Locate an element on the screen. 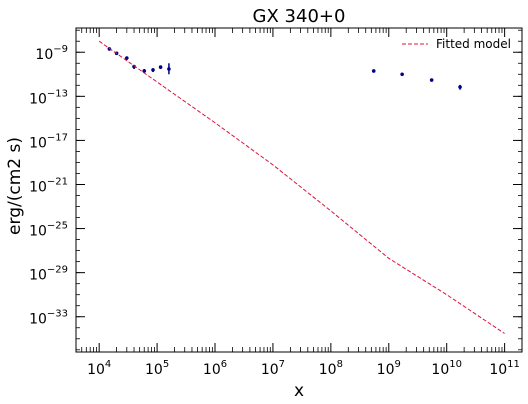 The width and height of the screenshot is (528, 404). x-tick-label: 10⁵ is located at coordinates (157, 368).